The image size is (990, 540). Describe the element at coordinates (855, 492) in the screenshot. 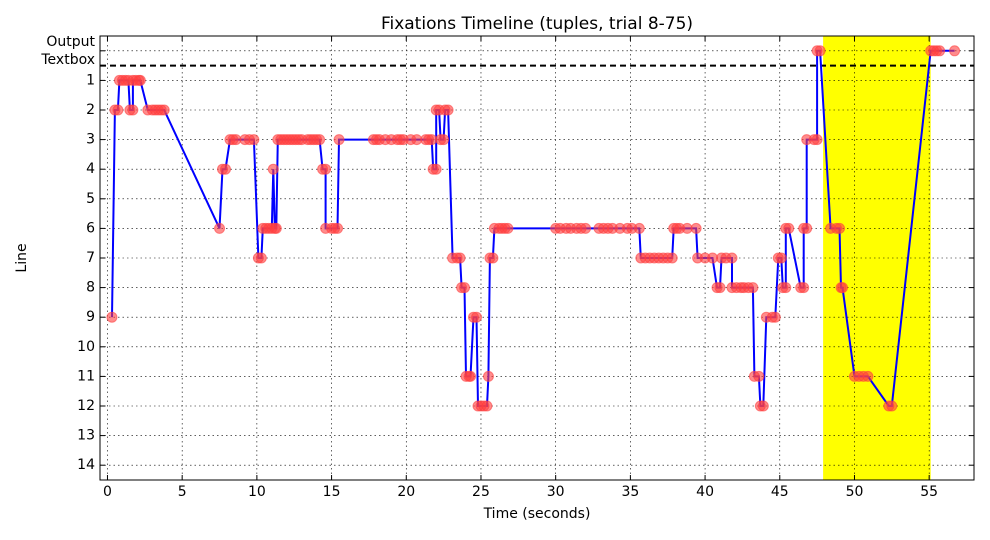

I see `x-tick-label: 50` at that location.